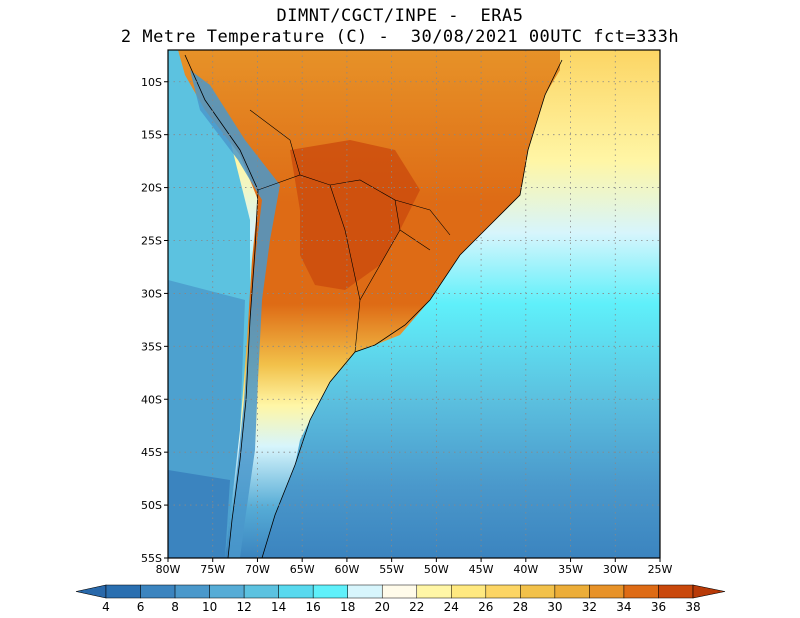 The width and height of the screenshot is (800, 618). What do you see at coordinates (175, 607) in the screenshot?
I see `colorbar-label: 8` at bounding box center [175, 607].